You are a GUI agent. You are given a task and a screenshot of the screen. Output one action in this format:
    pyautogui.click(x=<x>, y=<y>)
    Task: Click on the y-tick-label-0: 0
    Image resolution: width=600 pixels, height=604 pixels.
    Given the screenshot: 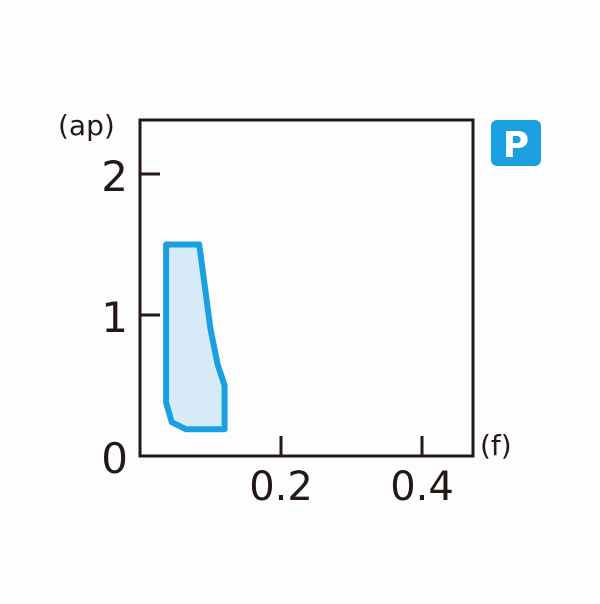 What is the action you would take?
    pyautogui.click(x=114, y=458)
    